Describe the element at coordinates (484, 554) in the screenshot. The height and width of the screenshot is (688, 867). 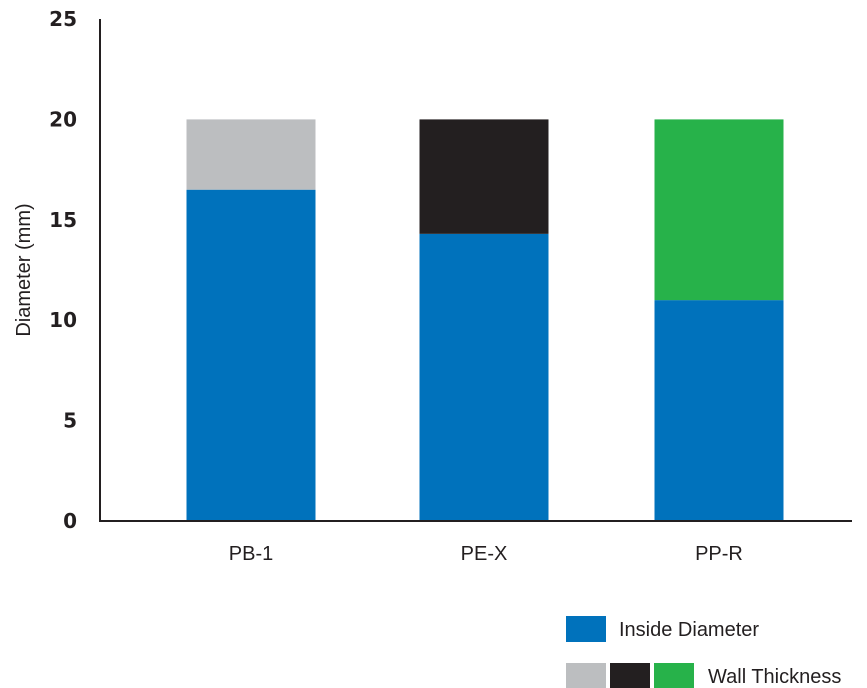
I see `x-tick-label: PE-X` at that location.